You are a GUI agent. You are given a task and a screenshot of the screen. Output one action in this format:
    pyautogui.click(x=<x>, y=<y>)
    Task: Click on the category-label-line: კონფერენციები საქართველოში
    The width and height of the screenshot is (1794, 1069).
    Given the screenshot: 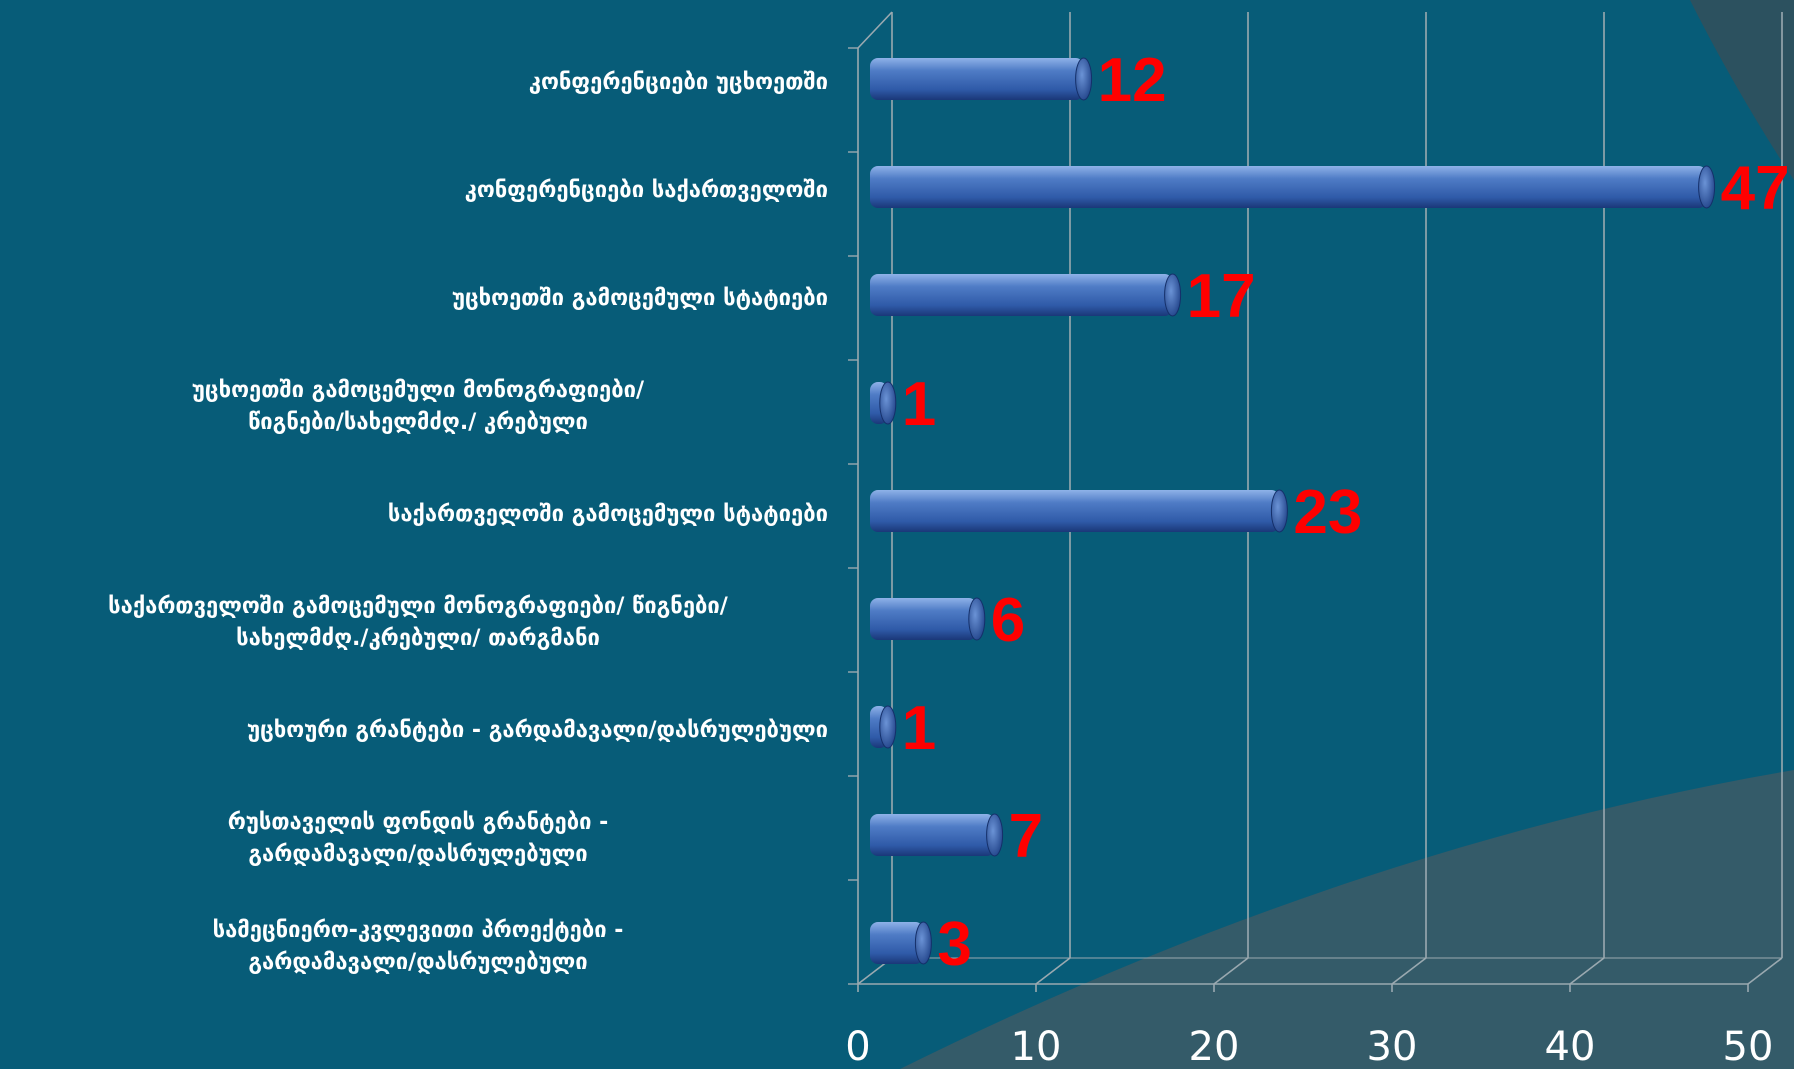 What is the action you would take?
    pyautogui.click(x=646, y=190)
    